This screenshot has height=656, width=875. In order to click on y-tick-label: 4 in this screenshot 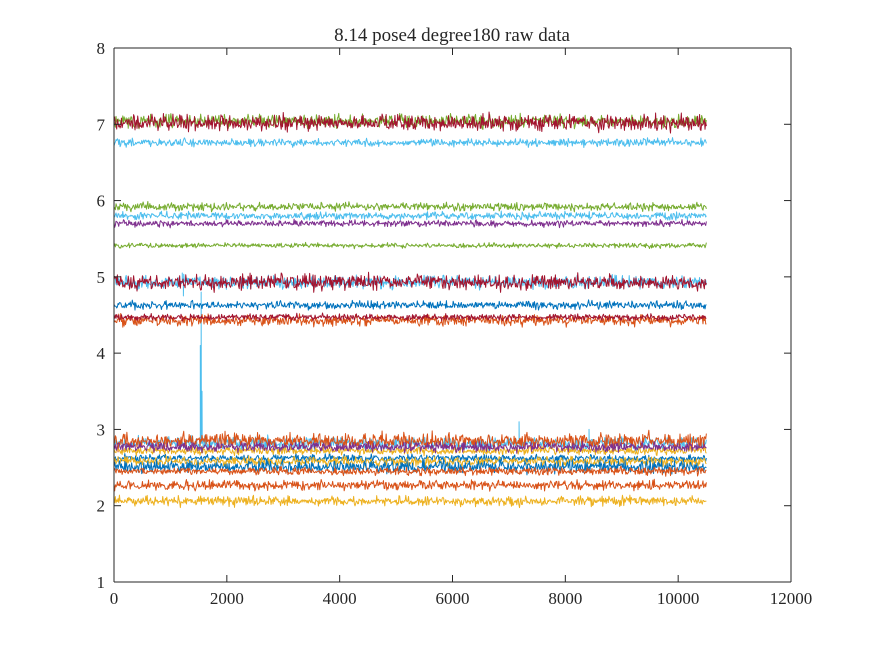, I will do `click(101, 353)`.